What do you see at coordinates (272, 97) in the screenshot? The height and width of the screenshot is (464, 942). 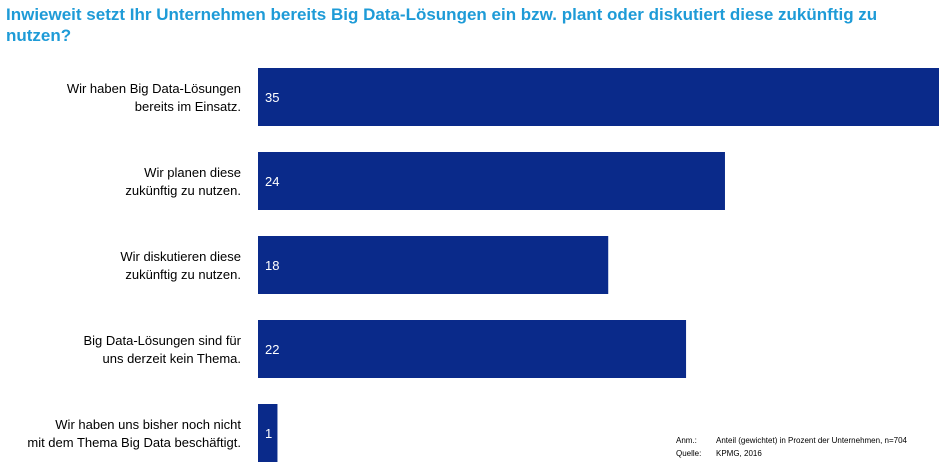 I see `bar-value-label-1: 35` at bounding box center [272, 97].